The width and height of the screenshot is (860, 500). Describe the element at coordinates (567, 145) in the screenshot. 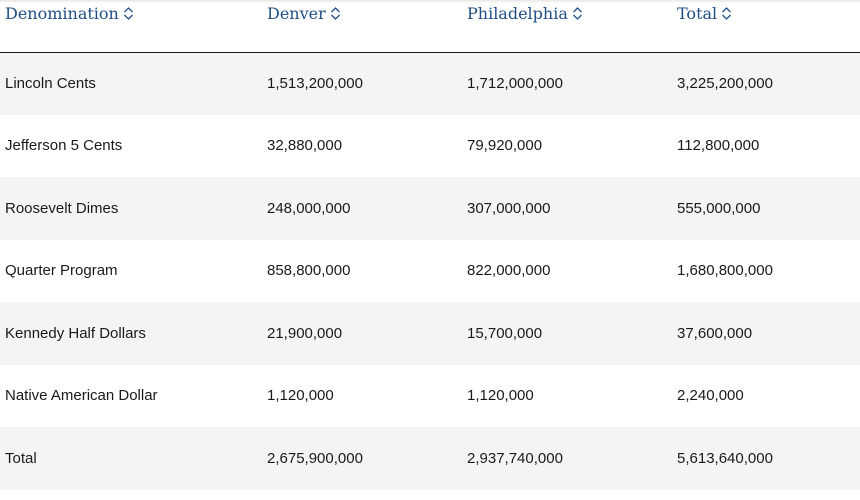

I see `cell-philadelphia: 79,920,000` at that location.